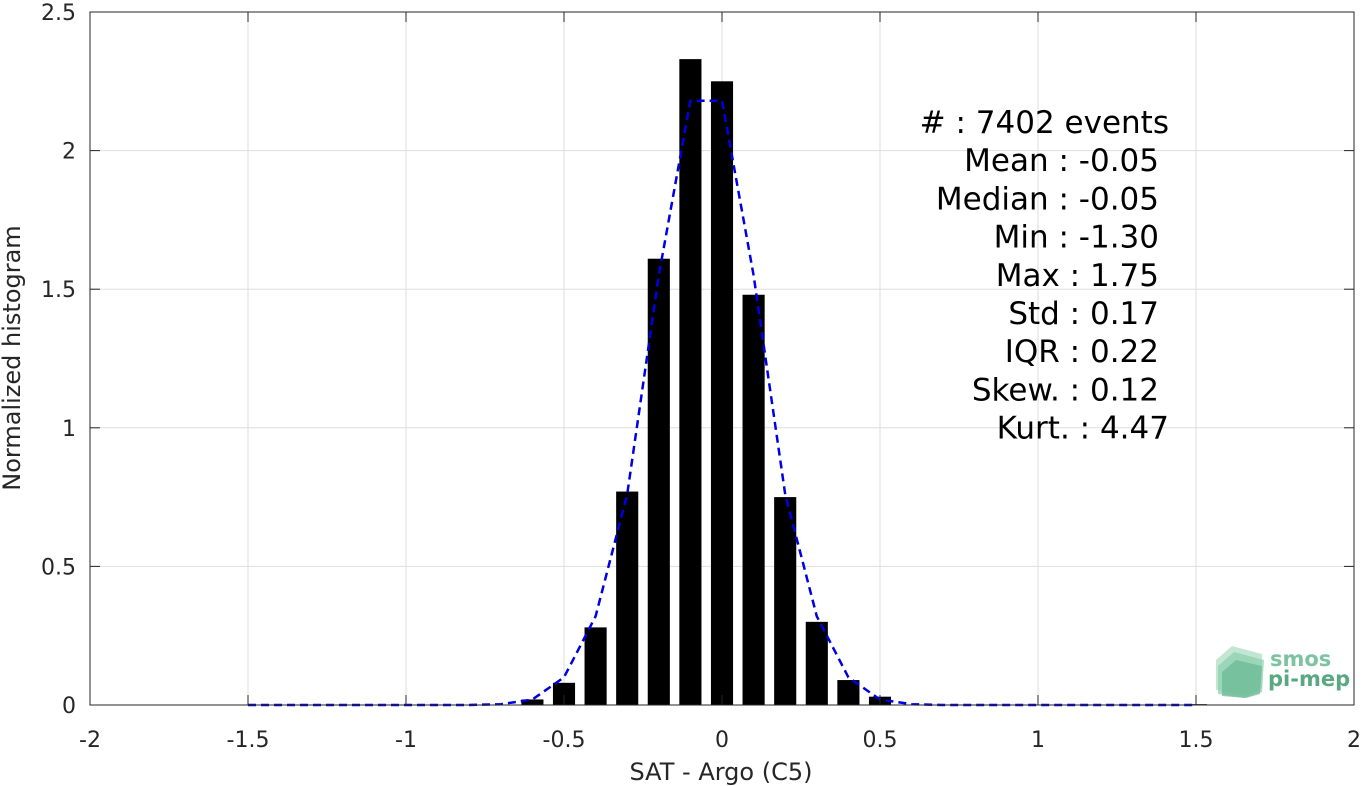 The image size is (1366, 786). I want to click on x-tick-label: -1, so click(406, 740).